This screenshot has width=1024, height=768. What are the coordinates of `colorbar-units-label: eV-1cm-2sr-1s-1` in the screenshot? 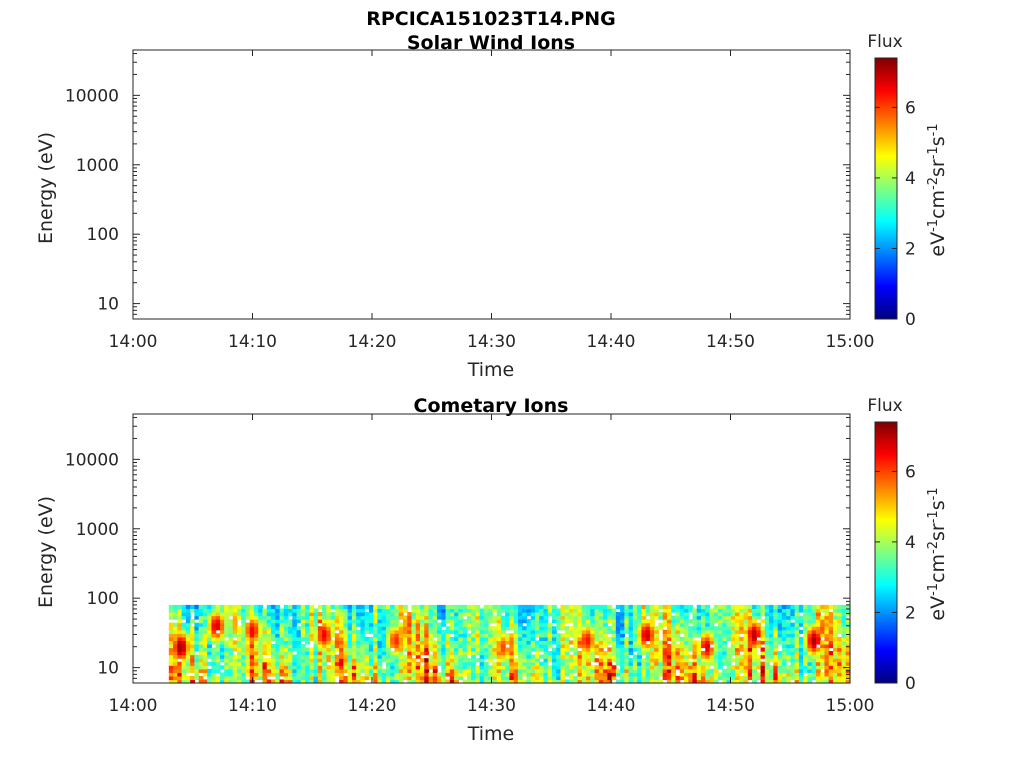 It's located at (937, 553).